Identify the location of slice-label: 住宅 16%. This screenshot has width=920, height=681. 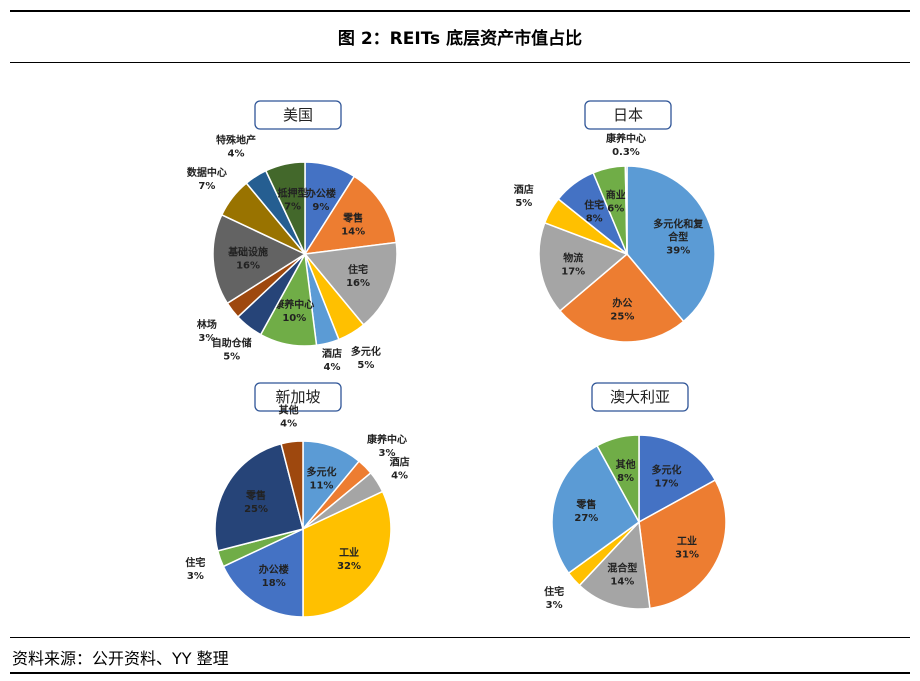
(358, 276).